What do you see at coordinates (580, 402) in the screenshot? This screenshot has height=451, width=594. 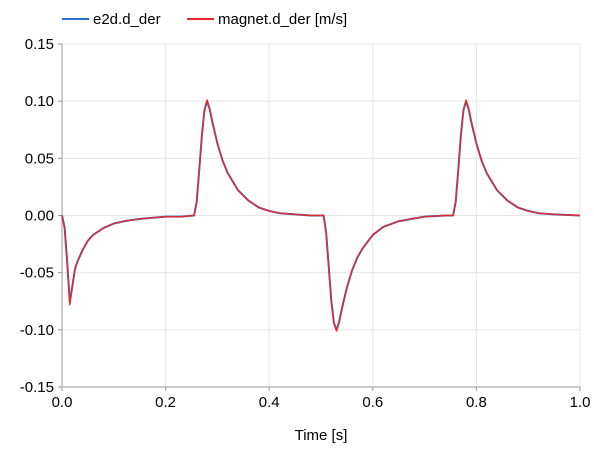 I see `x-tick-label: 1.0` at bounding box center [580, 402].